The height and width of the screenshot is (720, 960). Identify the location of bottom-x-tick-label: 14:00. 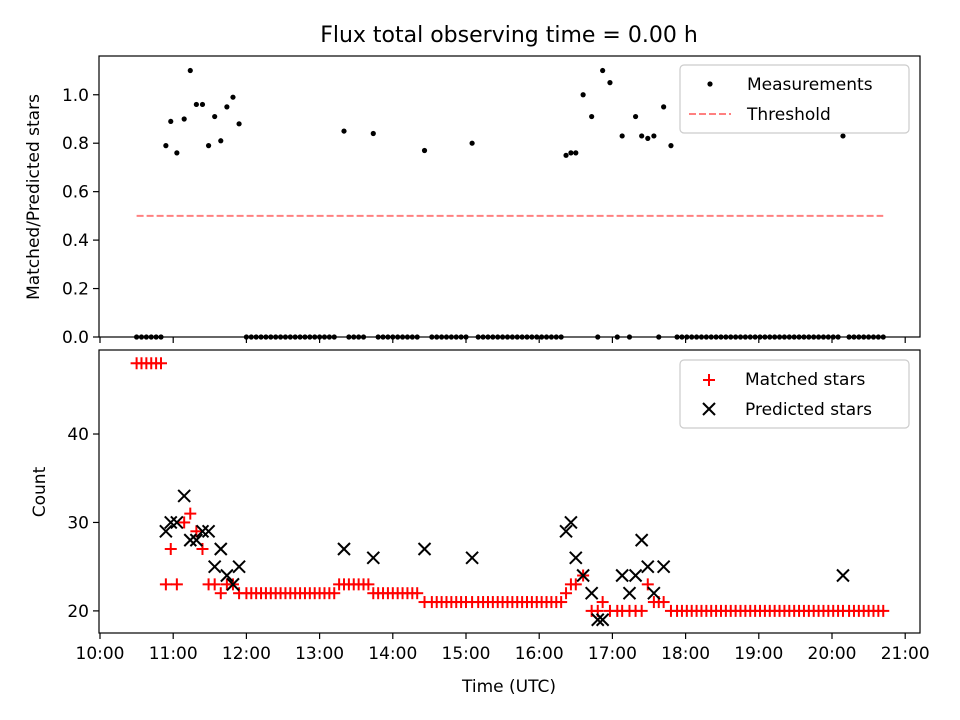
(392, 654).